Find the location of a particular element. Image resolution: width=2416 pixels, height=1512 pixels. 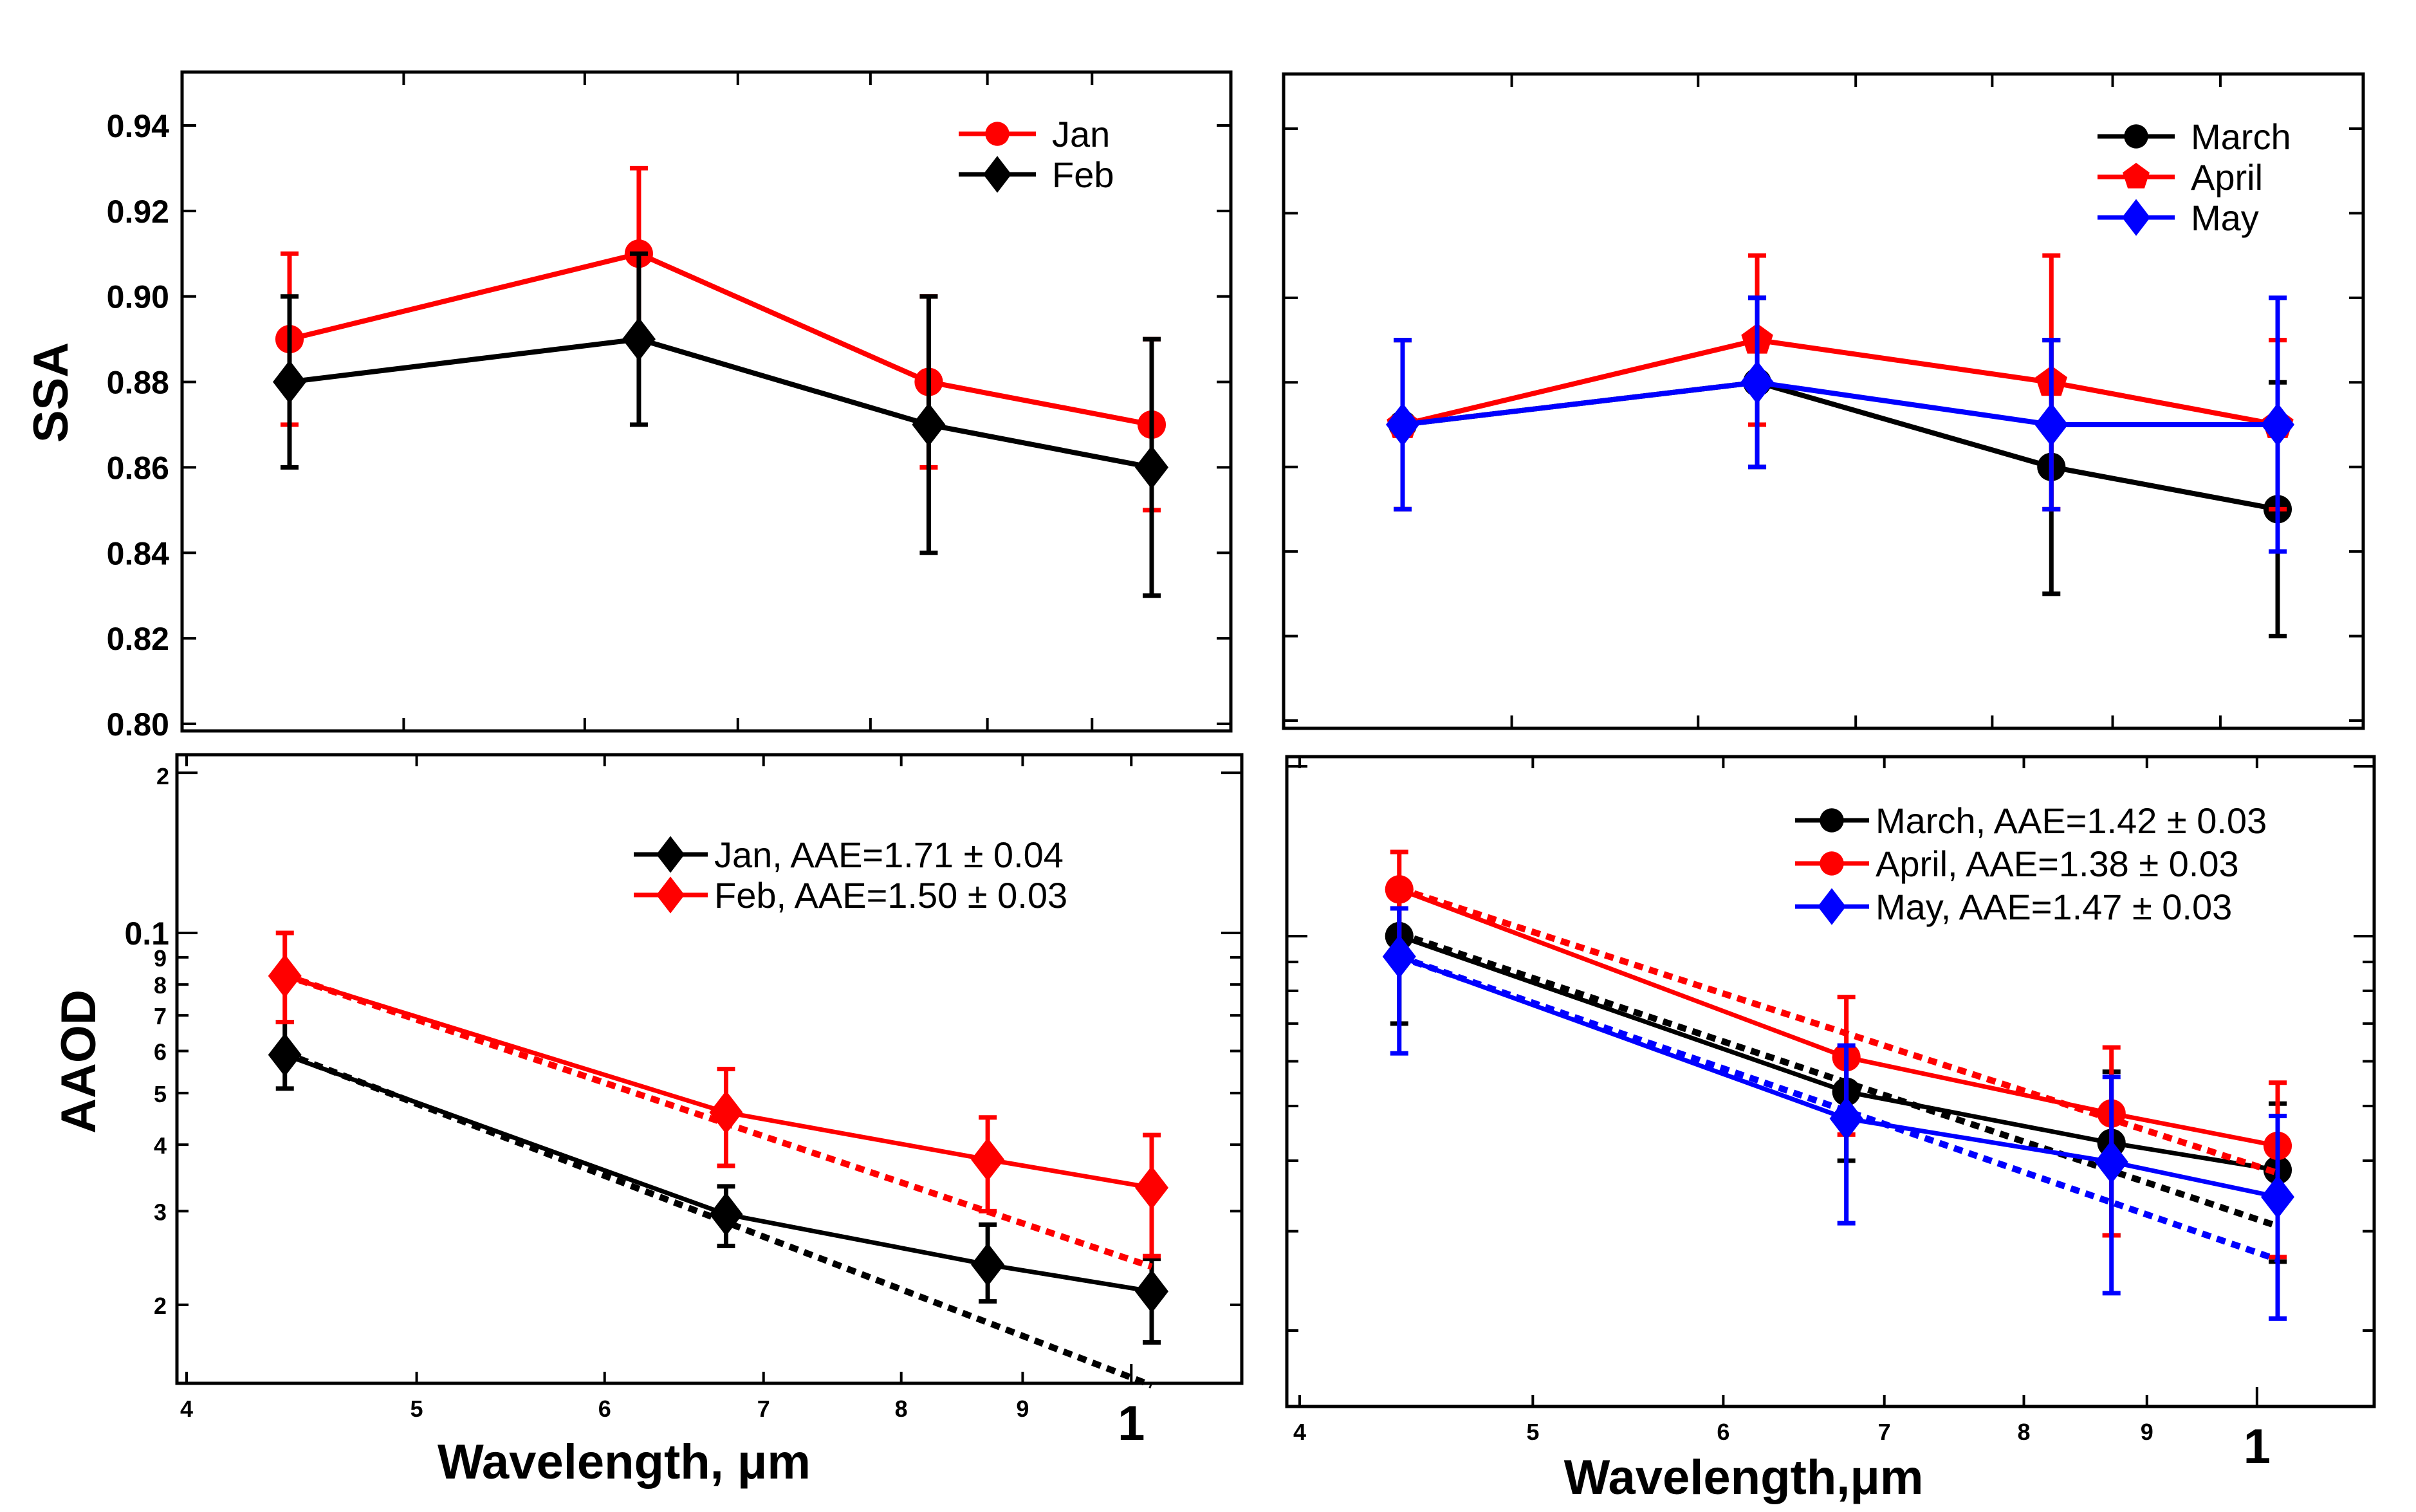

y-tick-label: 0.82 is located at coordinates (138, 639).